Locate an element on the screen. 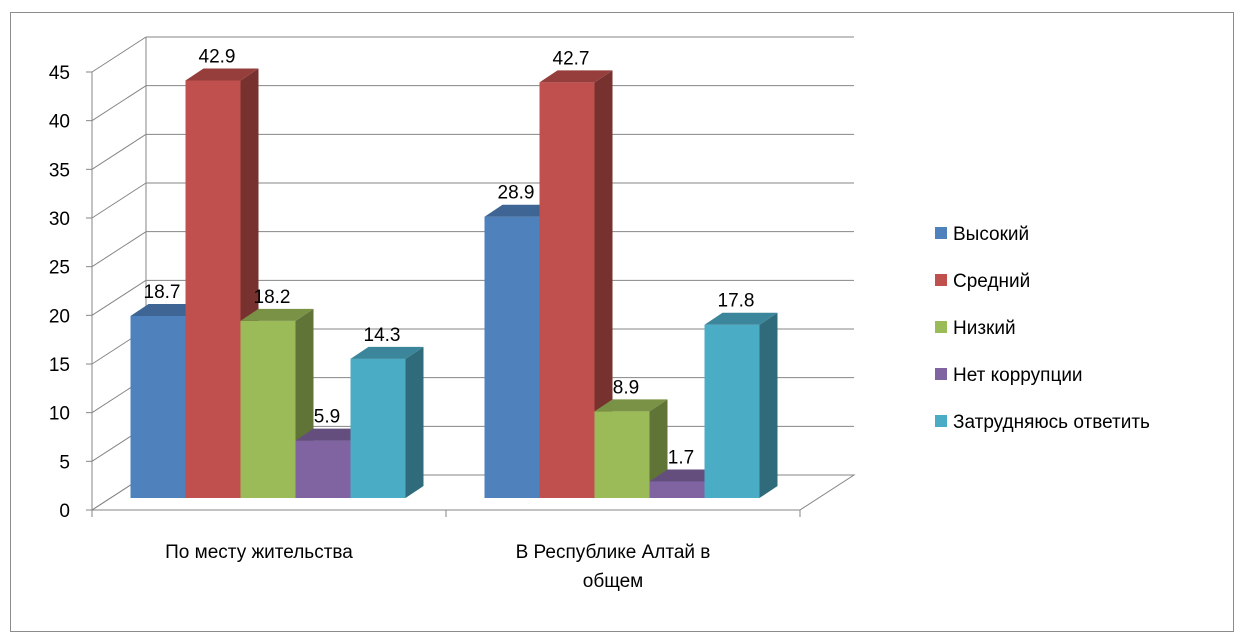 The height and width of the screenshot is (633, 1235). data-label: 5.9 is located at coordinates (327, 417).